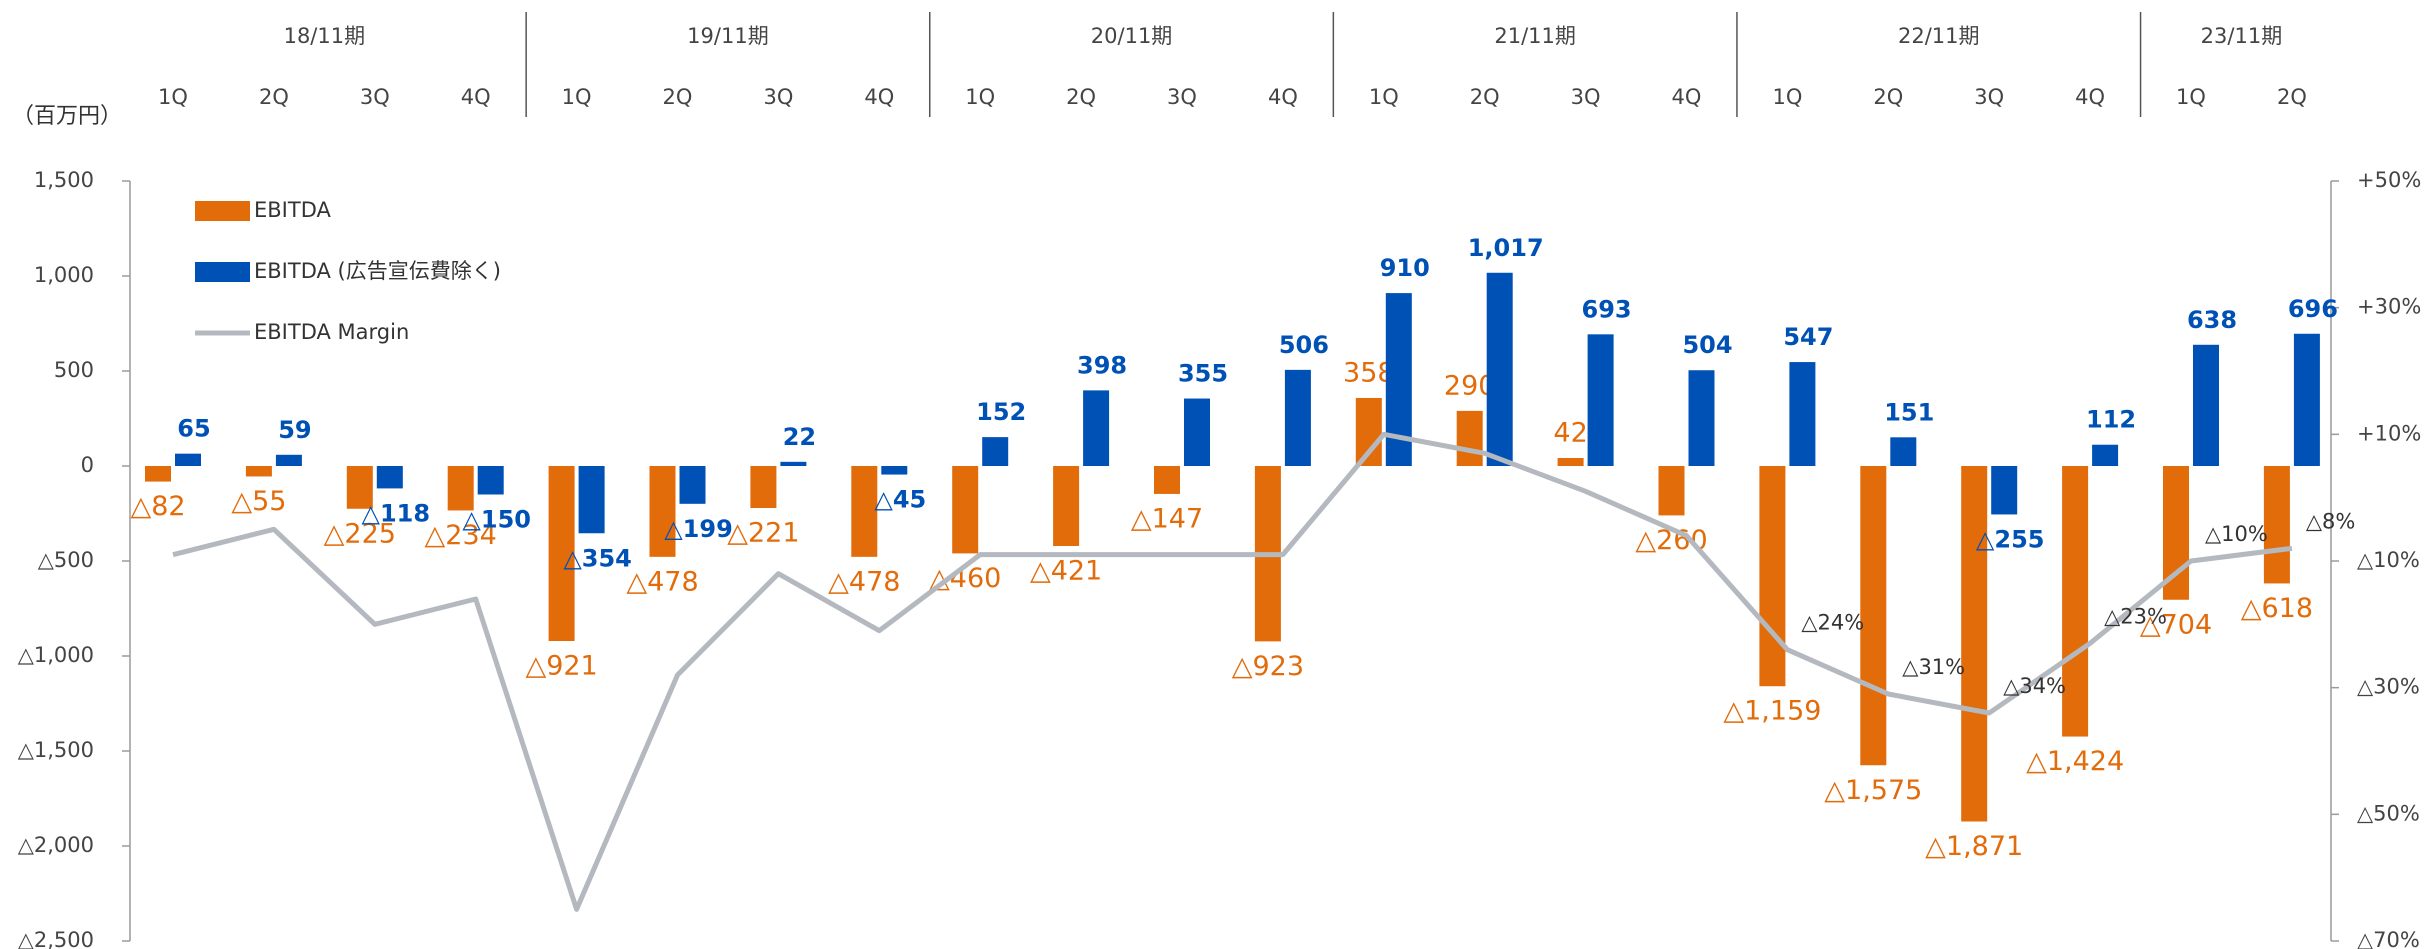 The image size is (2435, 949). What do you see at coordinates (87, 465) in the screenshot?
I see `y-tick-label: 0` at bounding box center [87, 465].